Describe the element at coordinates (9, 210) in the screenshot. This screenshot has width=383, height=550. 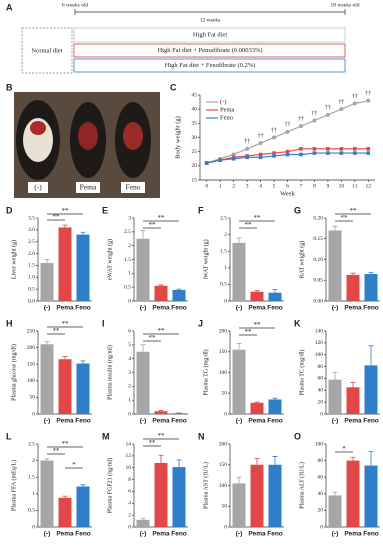
I see `panel-label: D` at that location.